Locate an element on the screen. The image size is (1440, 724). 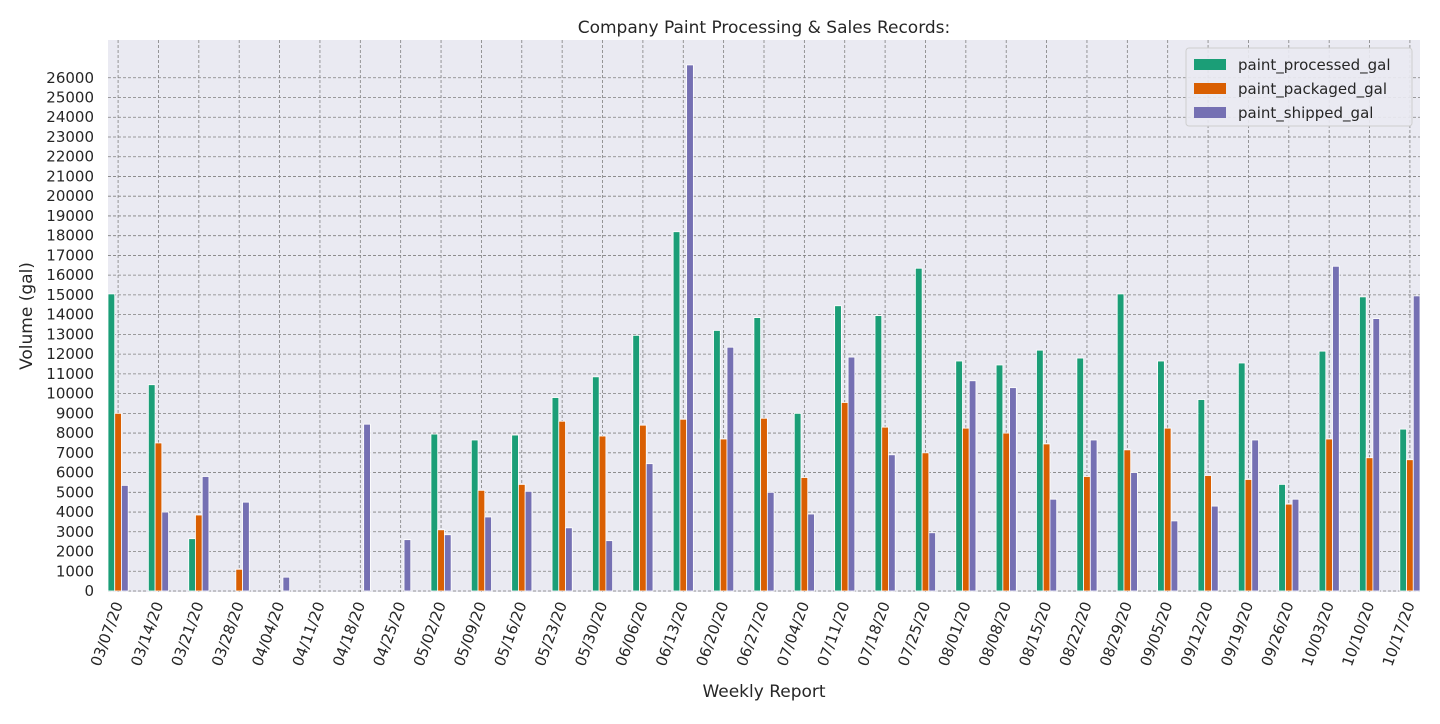
y-tick-label: 0 is located at coordinates (89, 591).